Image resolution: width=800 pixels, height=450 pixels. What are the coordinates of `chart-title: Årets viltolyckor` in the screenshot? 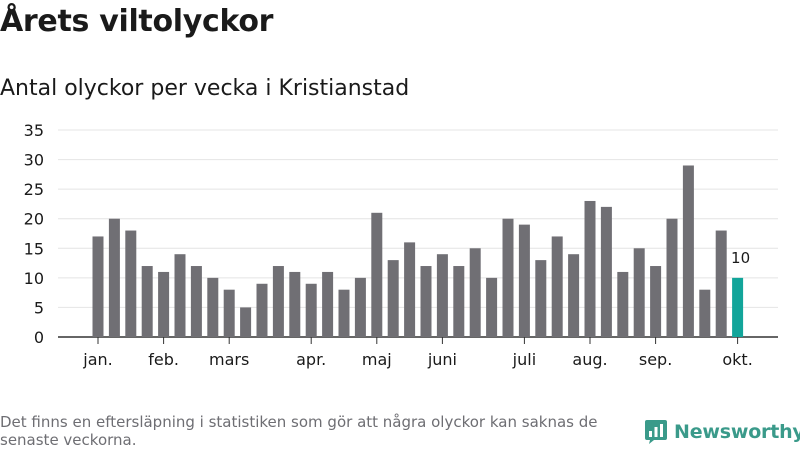 It's located at (137, 21).